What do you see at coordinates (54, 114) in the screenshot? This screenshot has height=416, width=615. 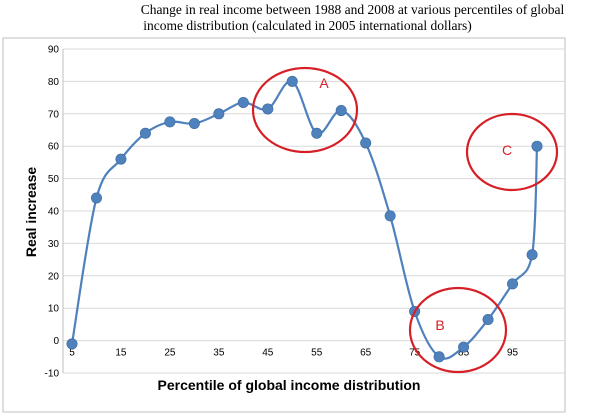 I see `y-tick-label: 70` at bounding box center [54, 114].